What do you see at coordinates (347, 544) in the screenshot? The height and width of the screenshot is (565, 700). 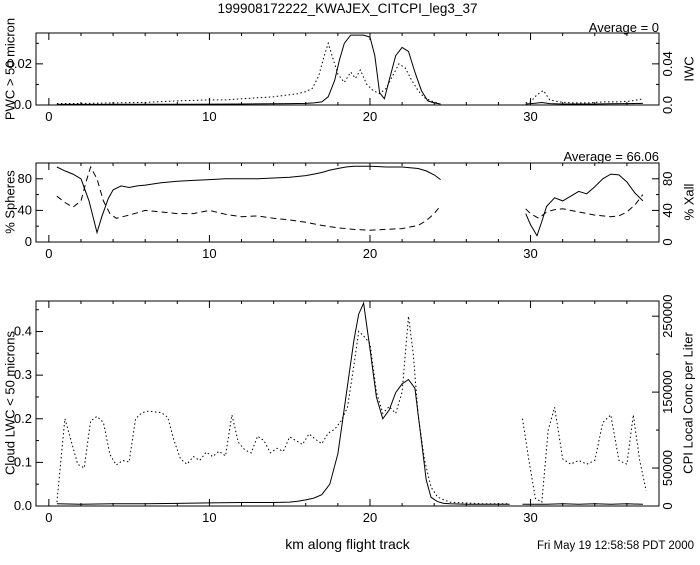 I see `x-axis-label: km along flight track` at bounding box center [347, 544].